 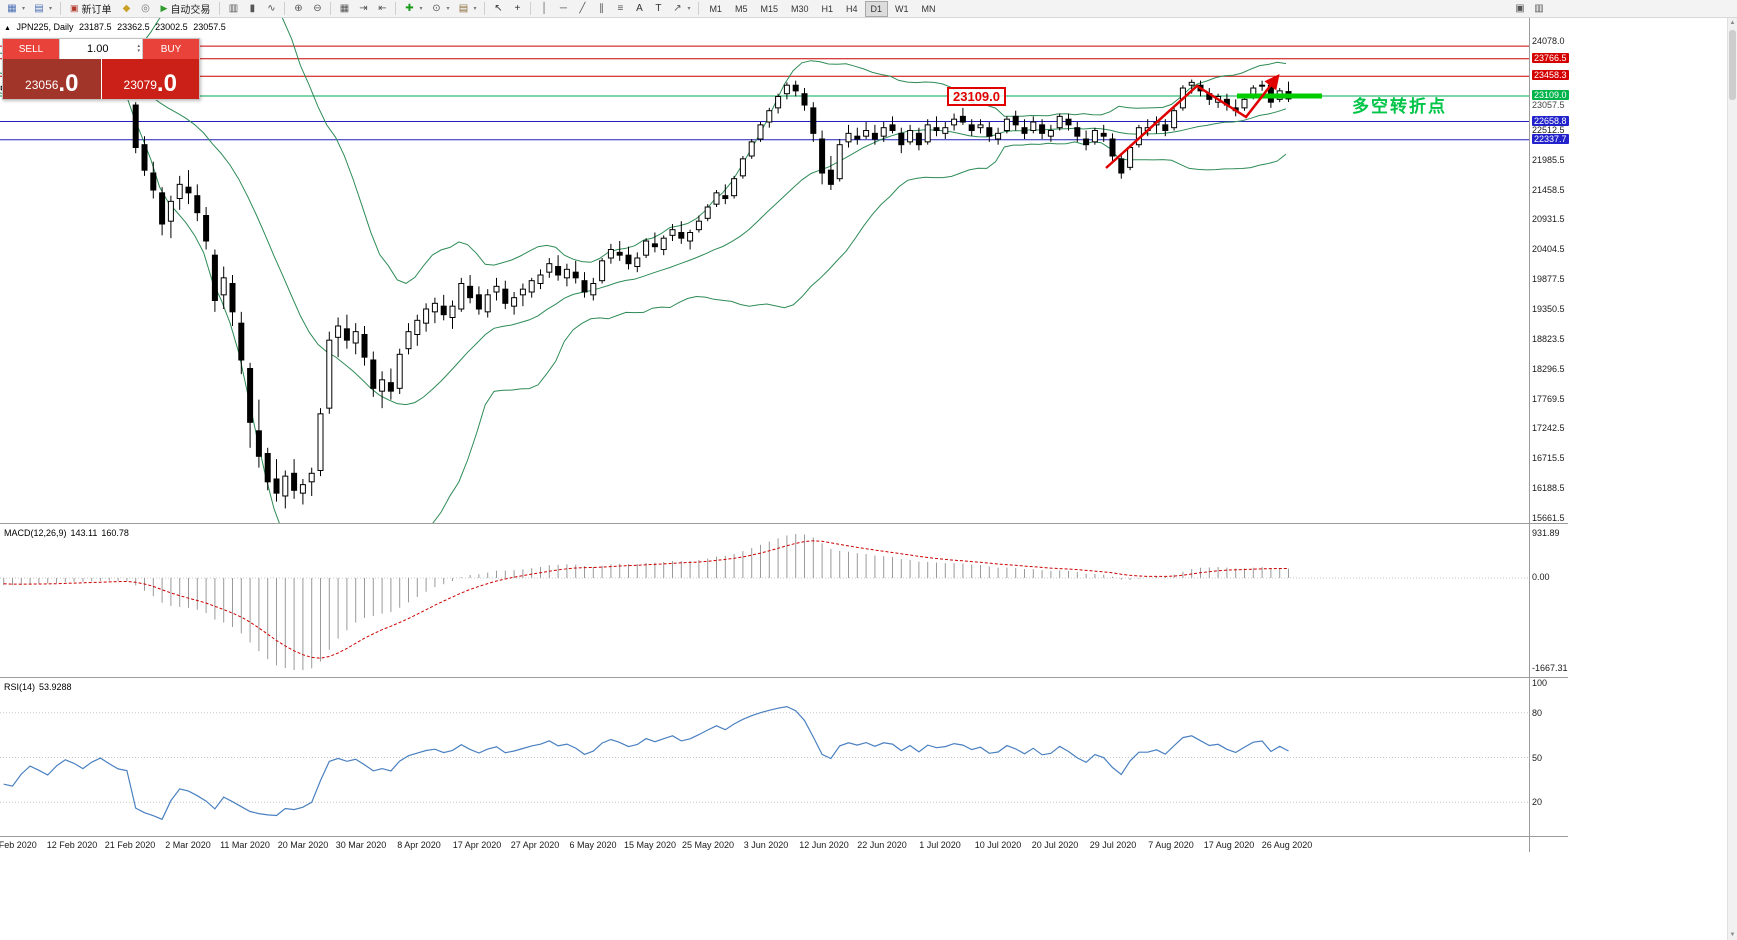 I want to click on new-order-button-icon: ▣, so click(x=74, y=8).